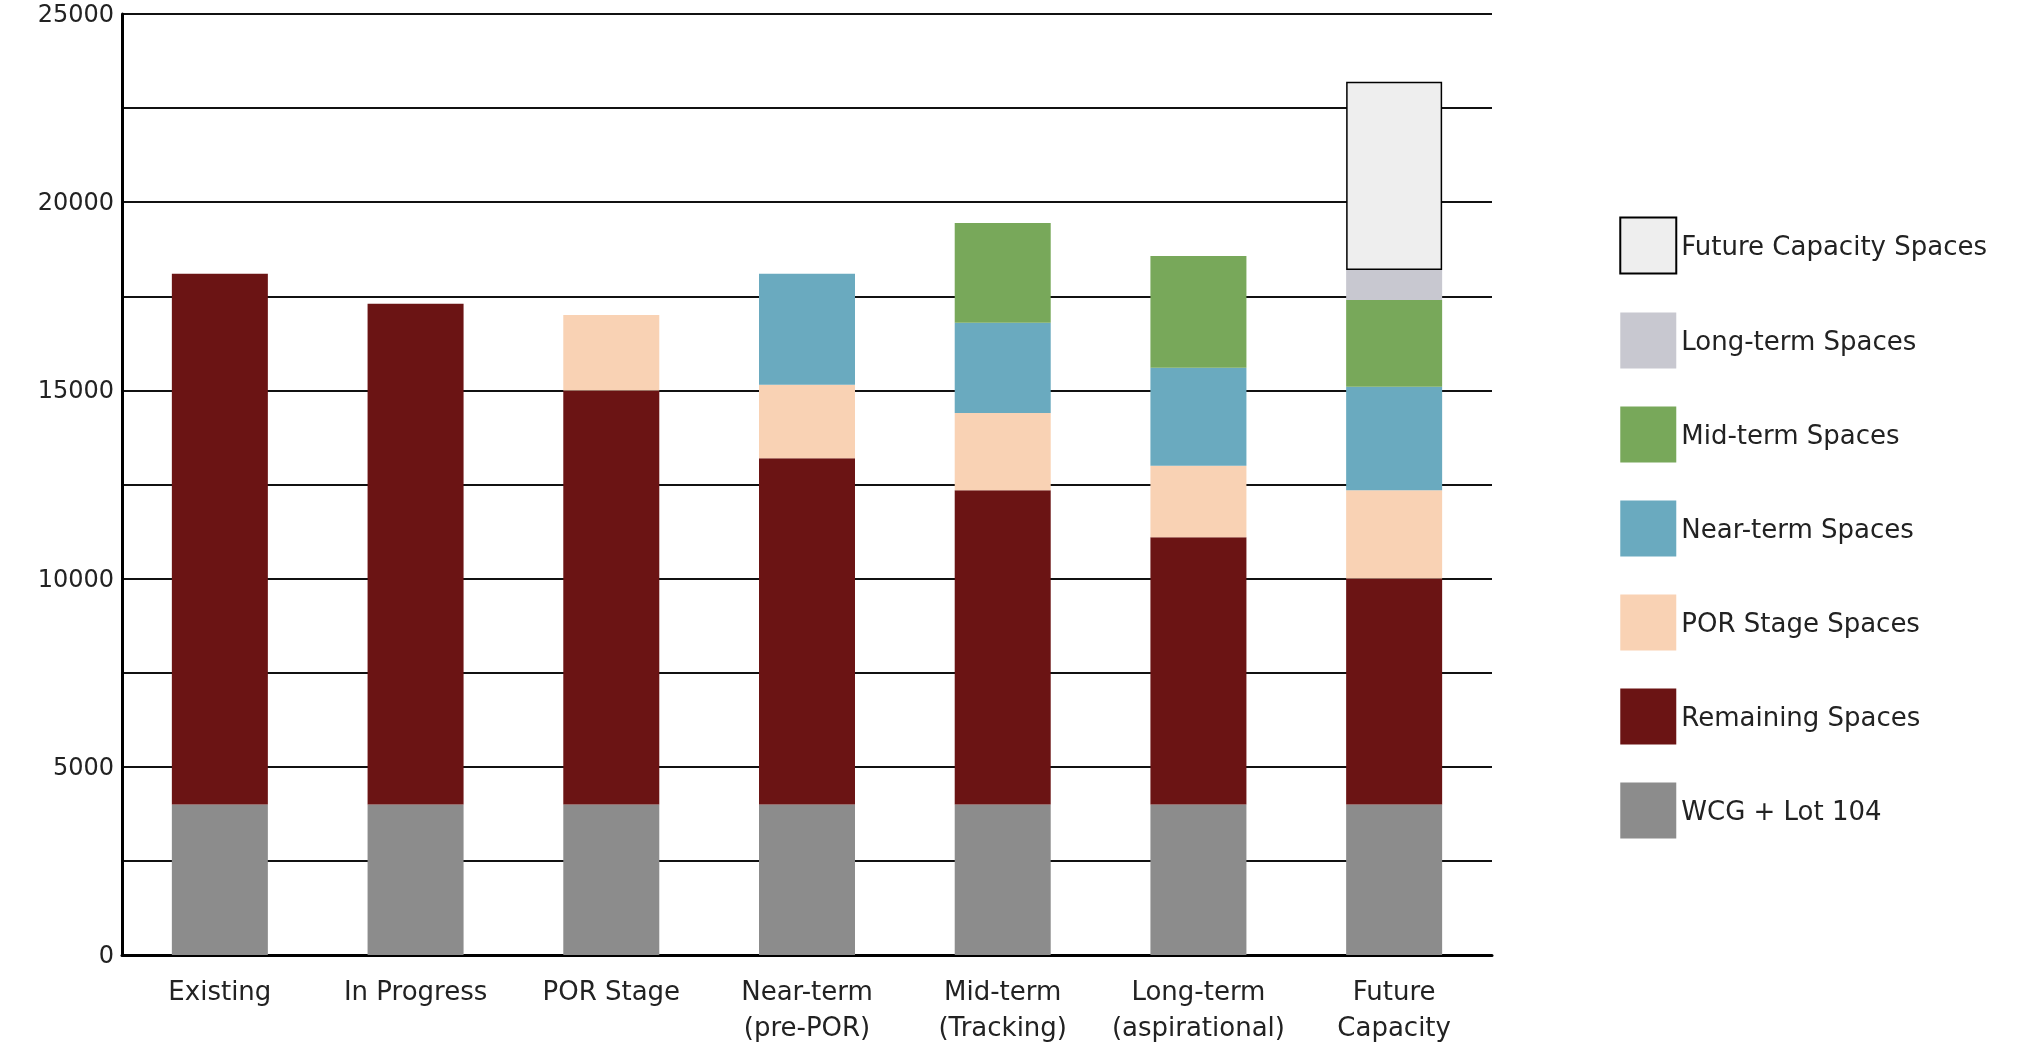  I want to click on legend-label: Future Capacity Spaces, so click(1834, 245).